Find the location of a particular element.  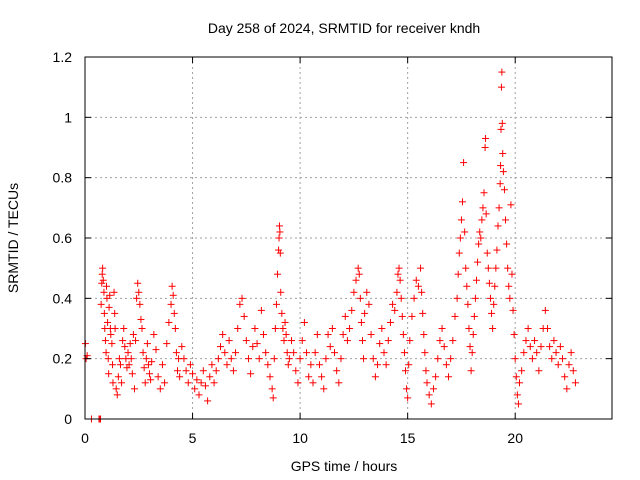

x-tick-label: 15 is located at coordinates (408, 438).